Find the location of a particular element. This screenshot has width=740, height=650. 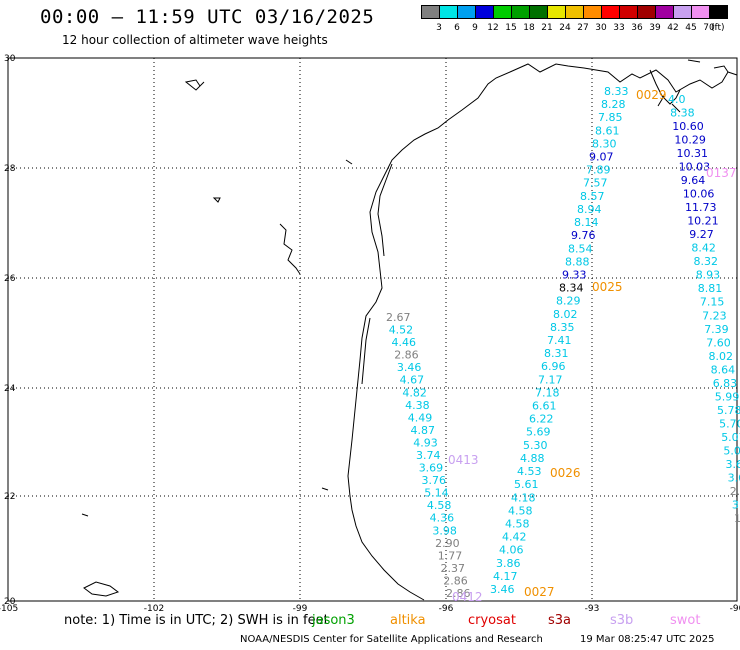

swh-value: 4.53 is located at coordinates (529, 471).